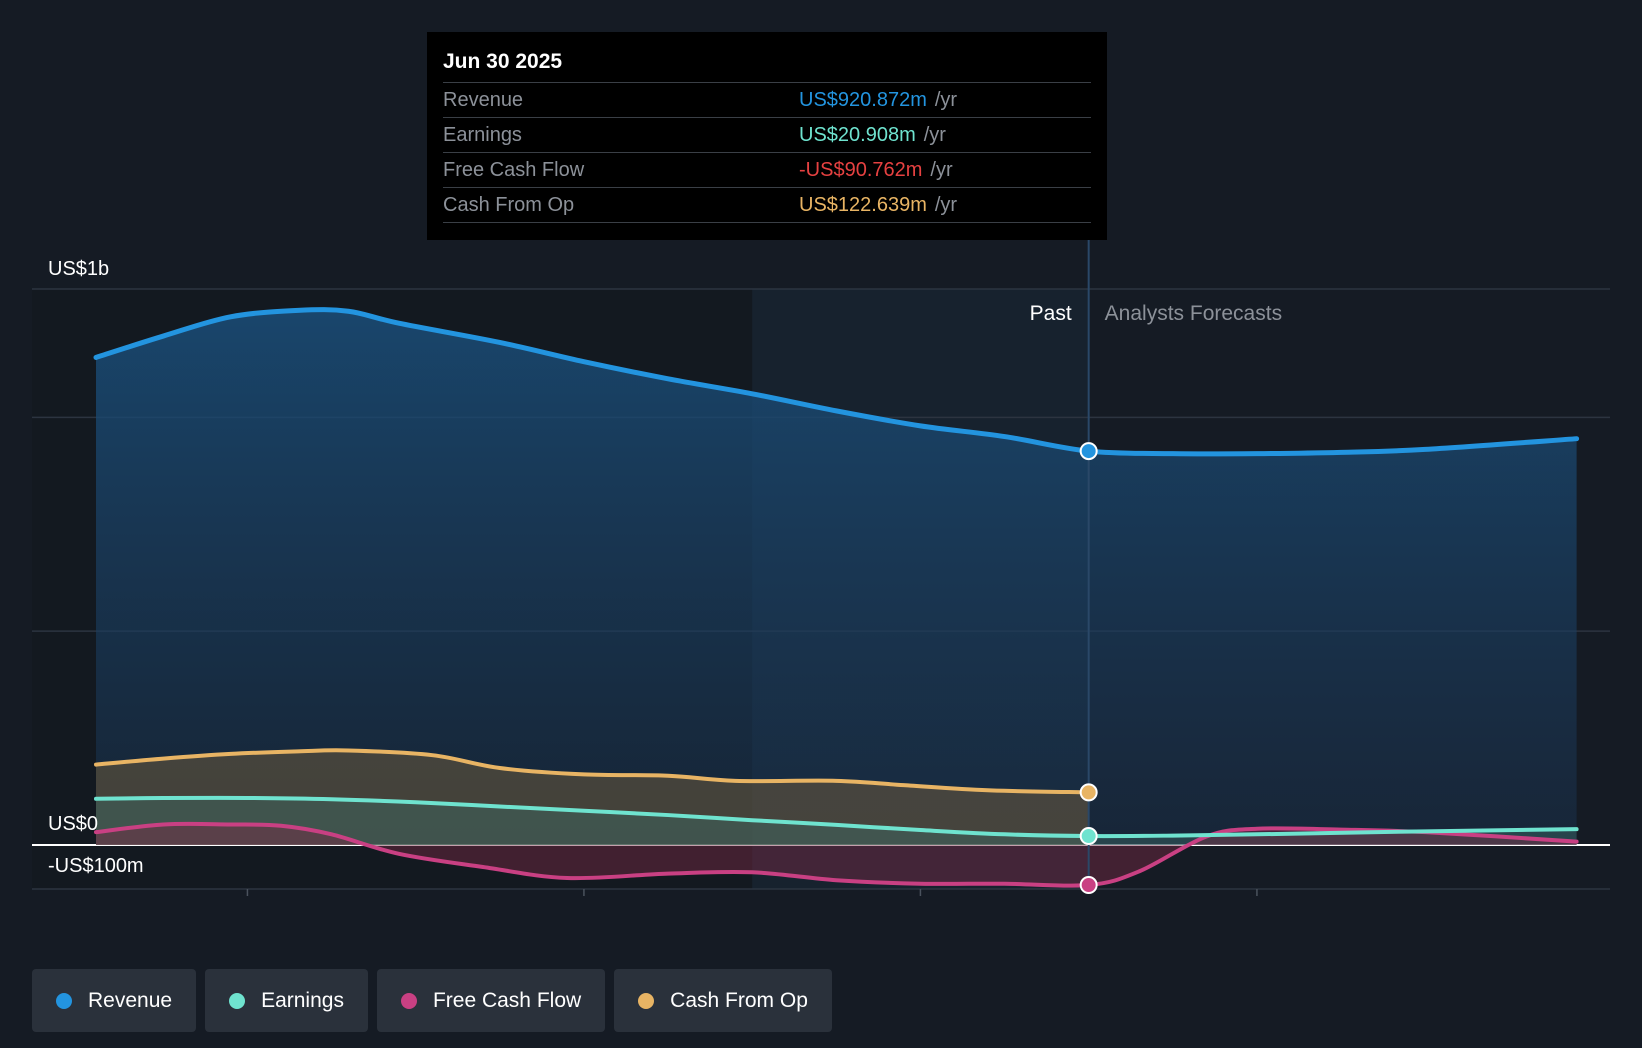  What do you see at coordinates (514, 170) in the screenshot?
I see `tooltip-label: Free Cash Flow` at bounding box center [514, 170].